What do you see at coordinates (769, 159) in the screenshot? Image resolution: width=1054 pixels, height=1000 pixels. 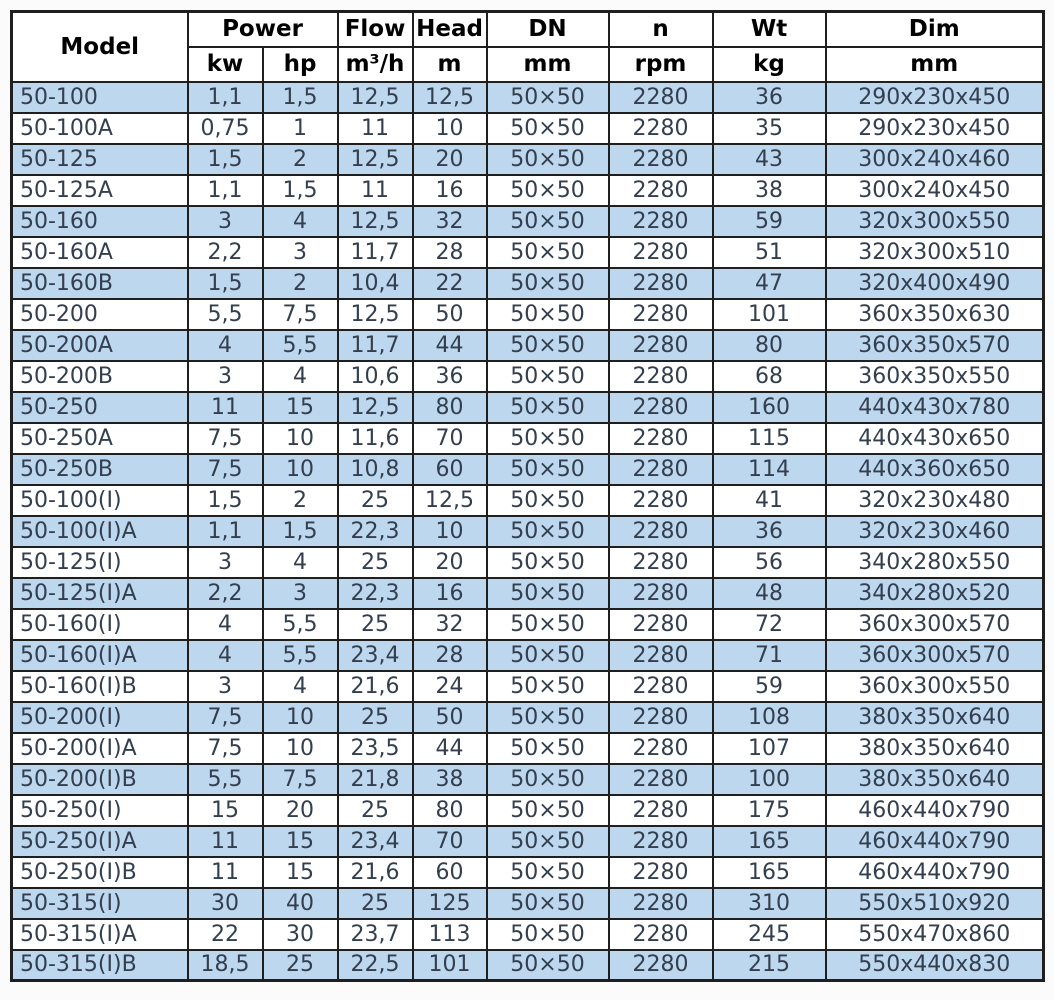 I see `wt-cell: 43` at bounding box center [769, 159].